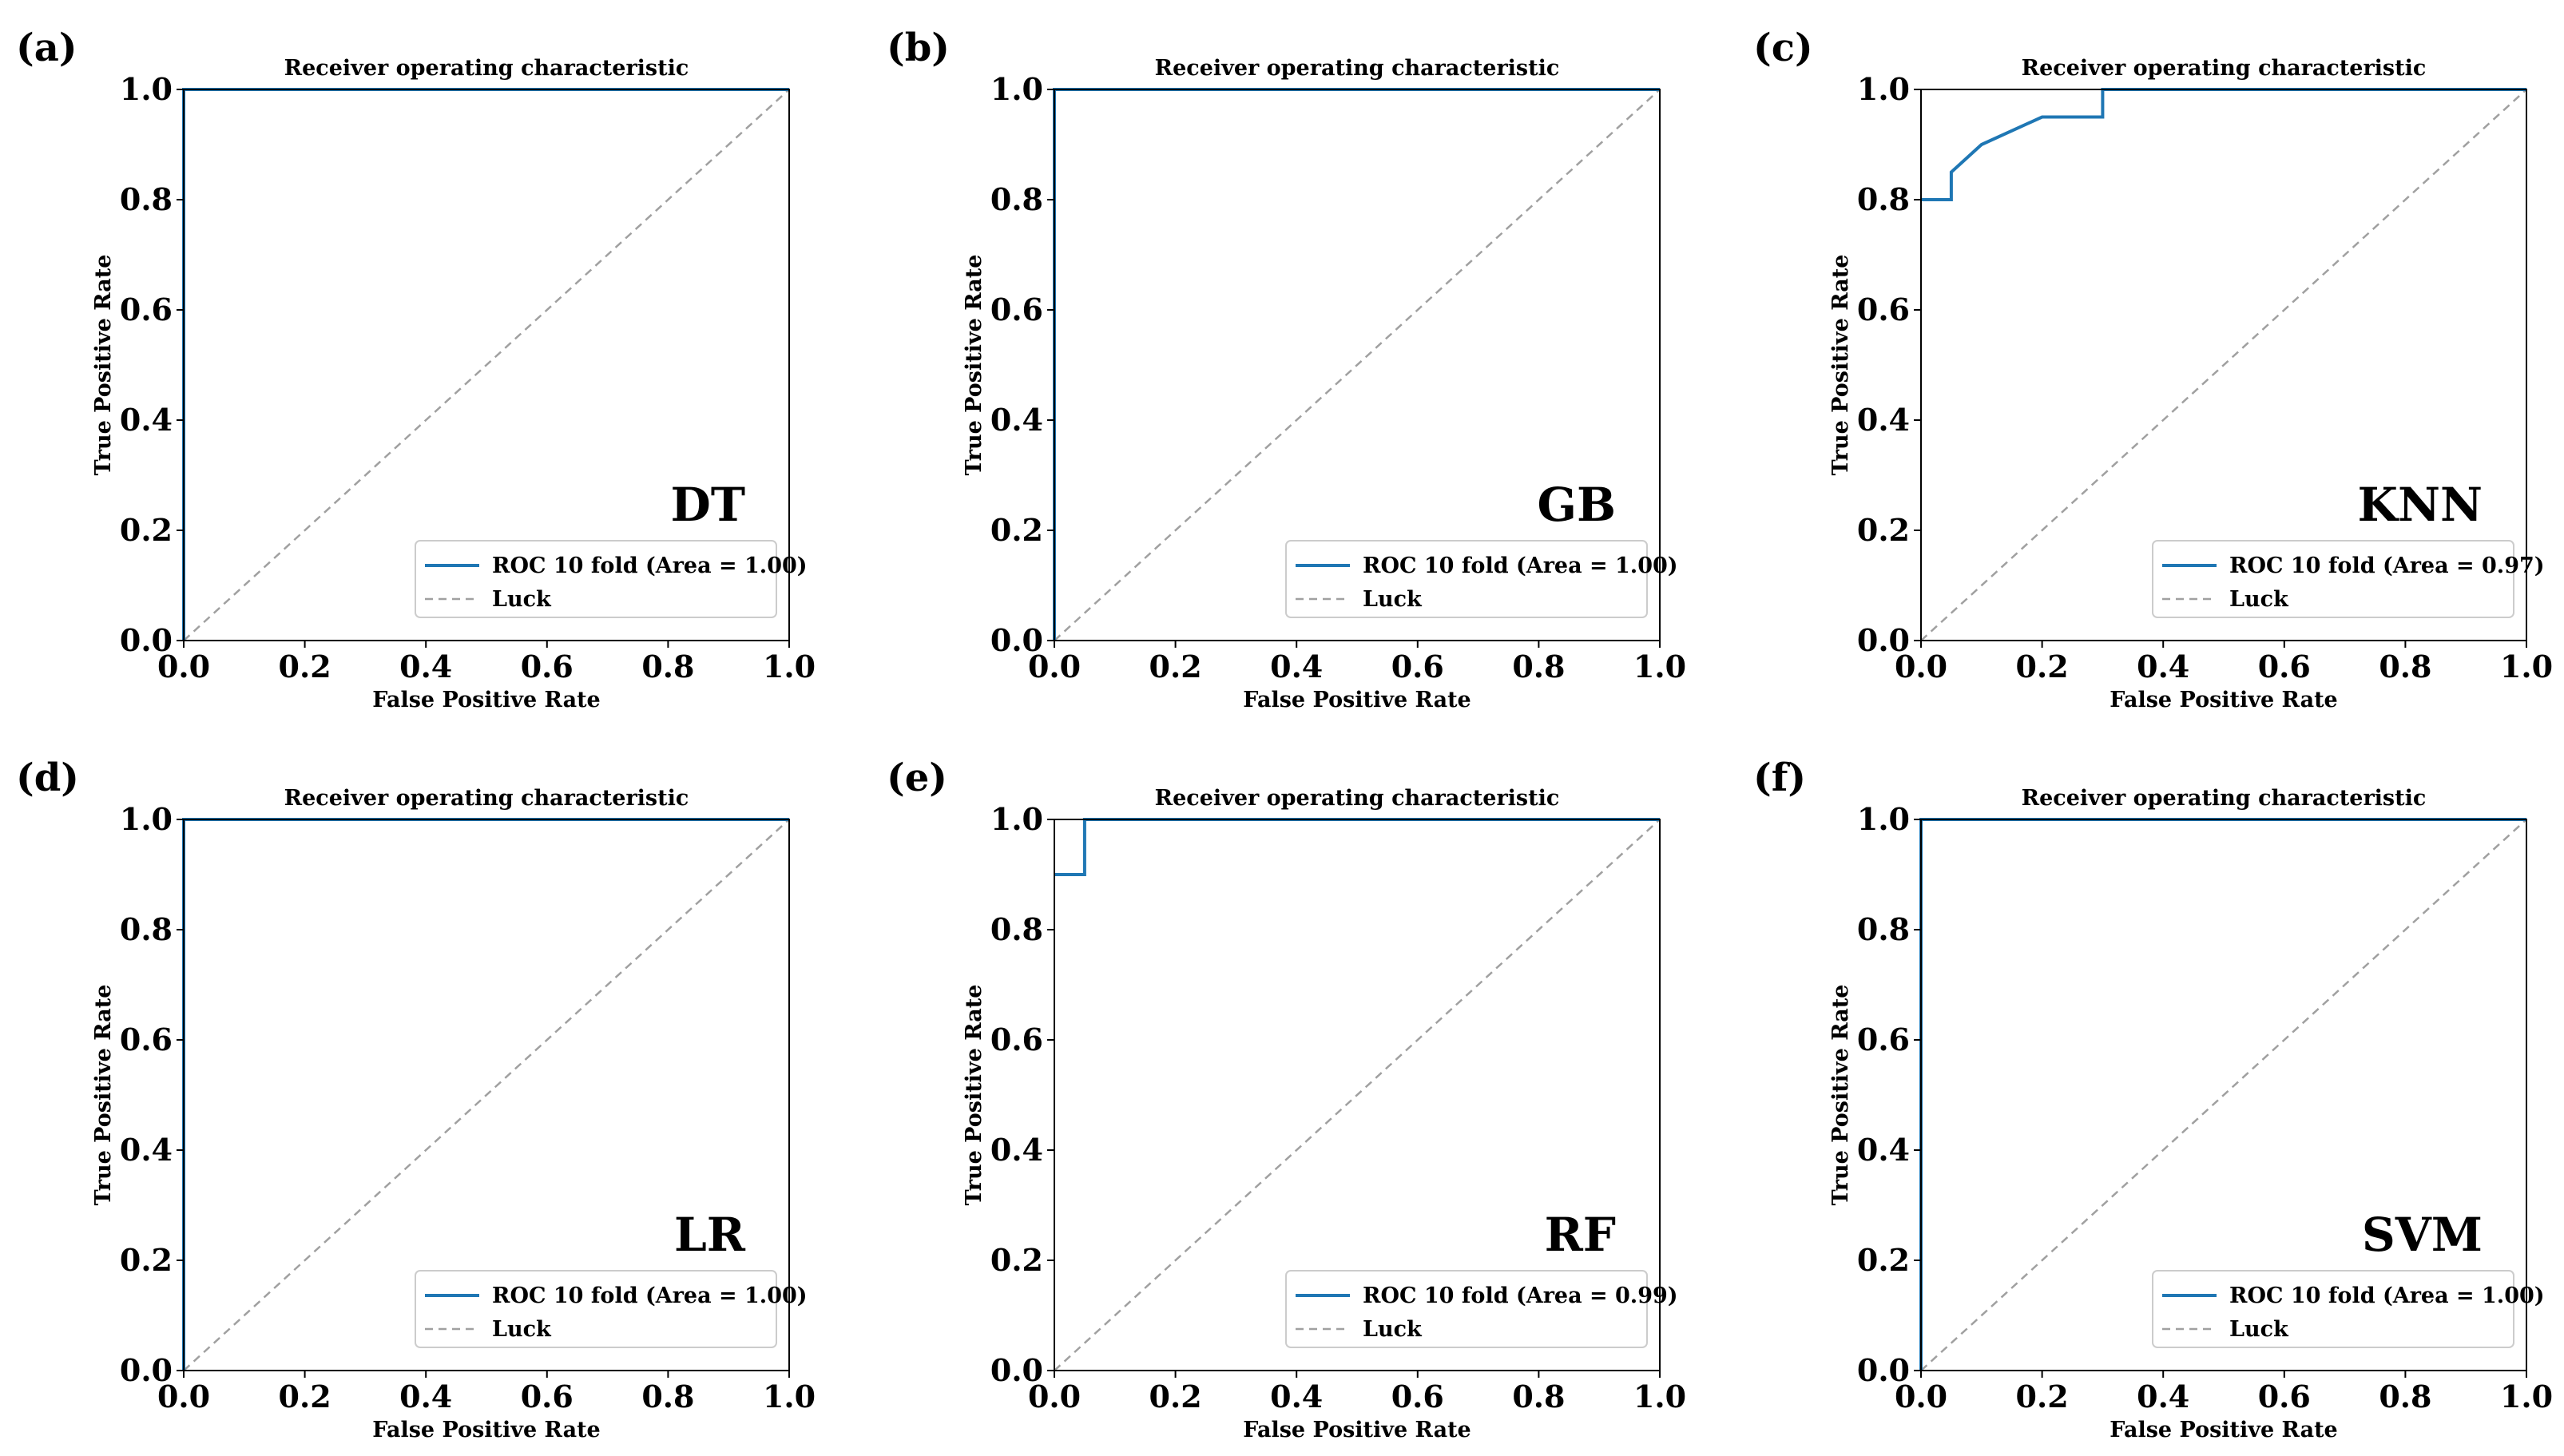  Describe the element at coordinates (146, 199) in the screenshot. I see `y-tick-label: 0.8` at that location.